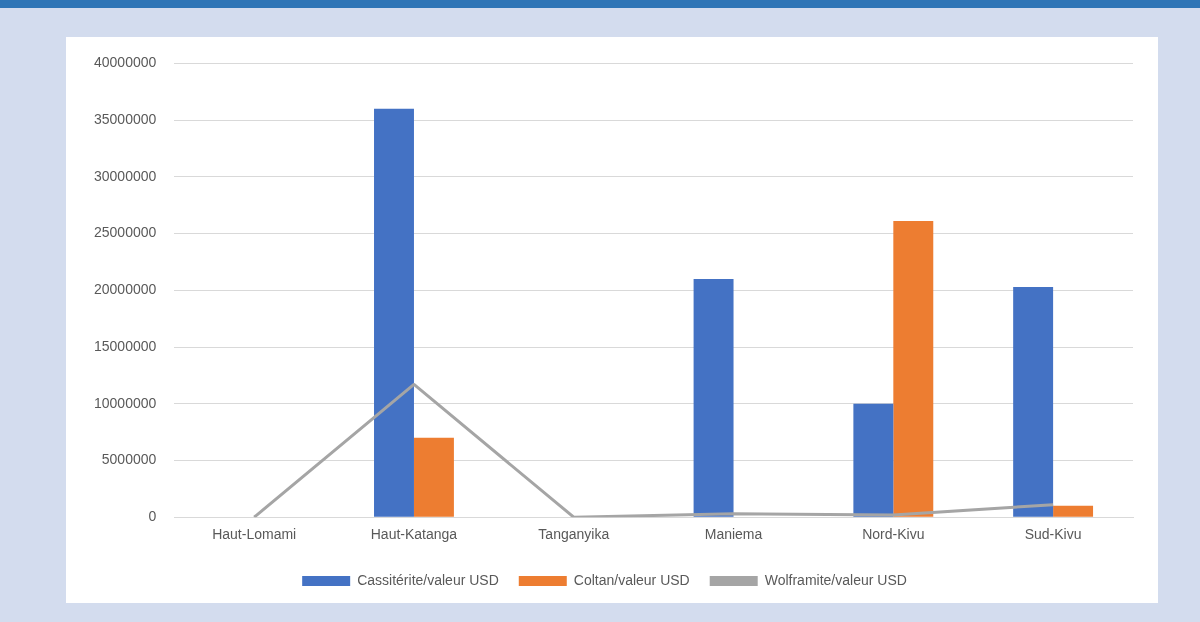  I want to click on y-tick-label: 30000000, so click(125, 175).